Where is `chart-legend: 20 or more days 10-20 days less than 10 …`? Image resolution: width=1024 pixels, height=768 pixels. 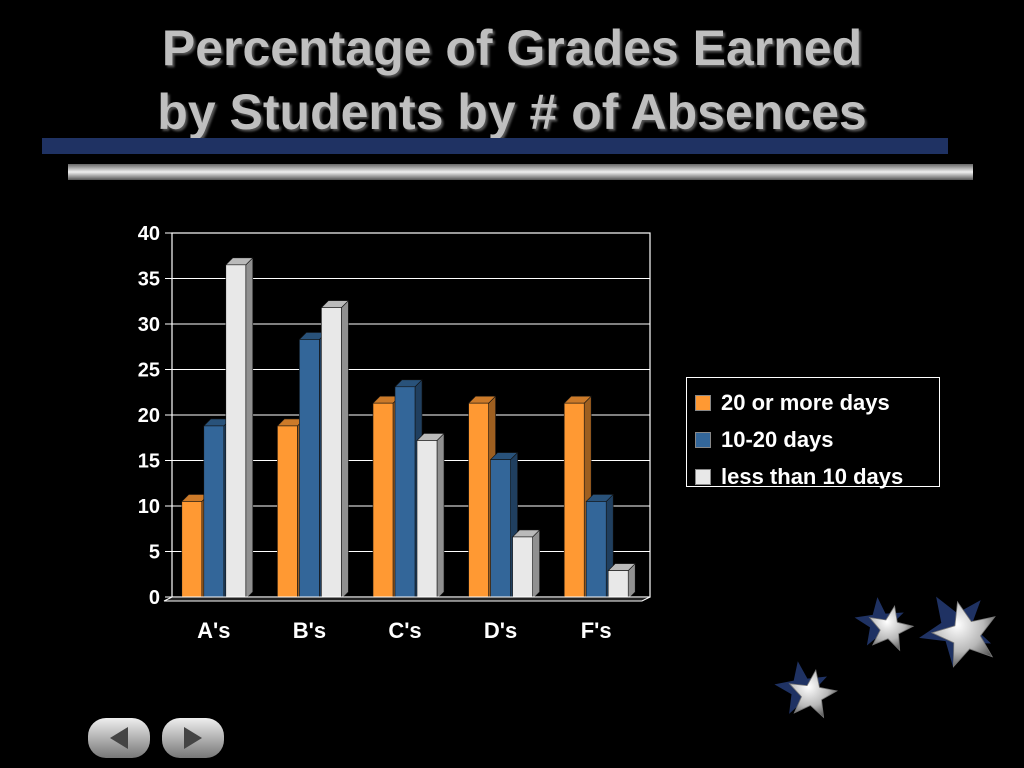
chart-legend: 20 or more days 10-20 days less than 10 … is located at coordinates (813, 433).